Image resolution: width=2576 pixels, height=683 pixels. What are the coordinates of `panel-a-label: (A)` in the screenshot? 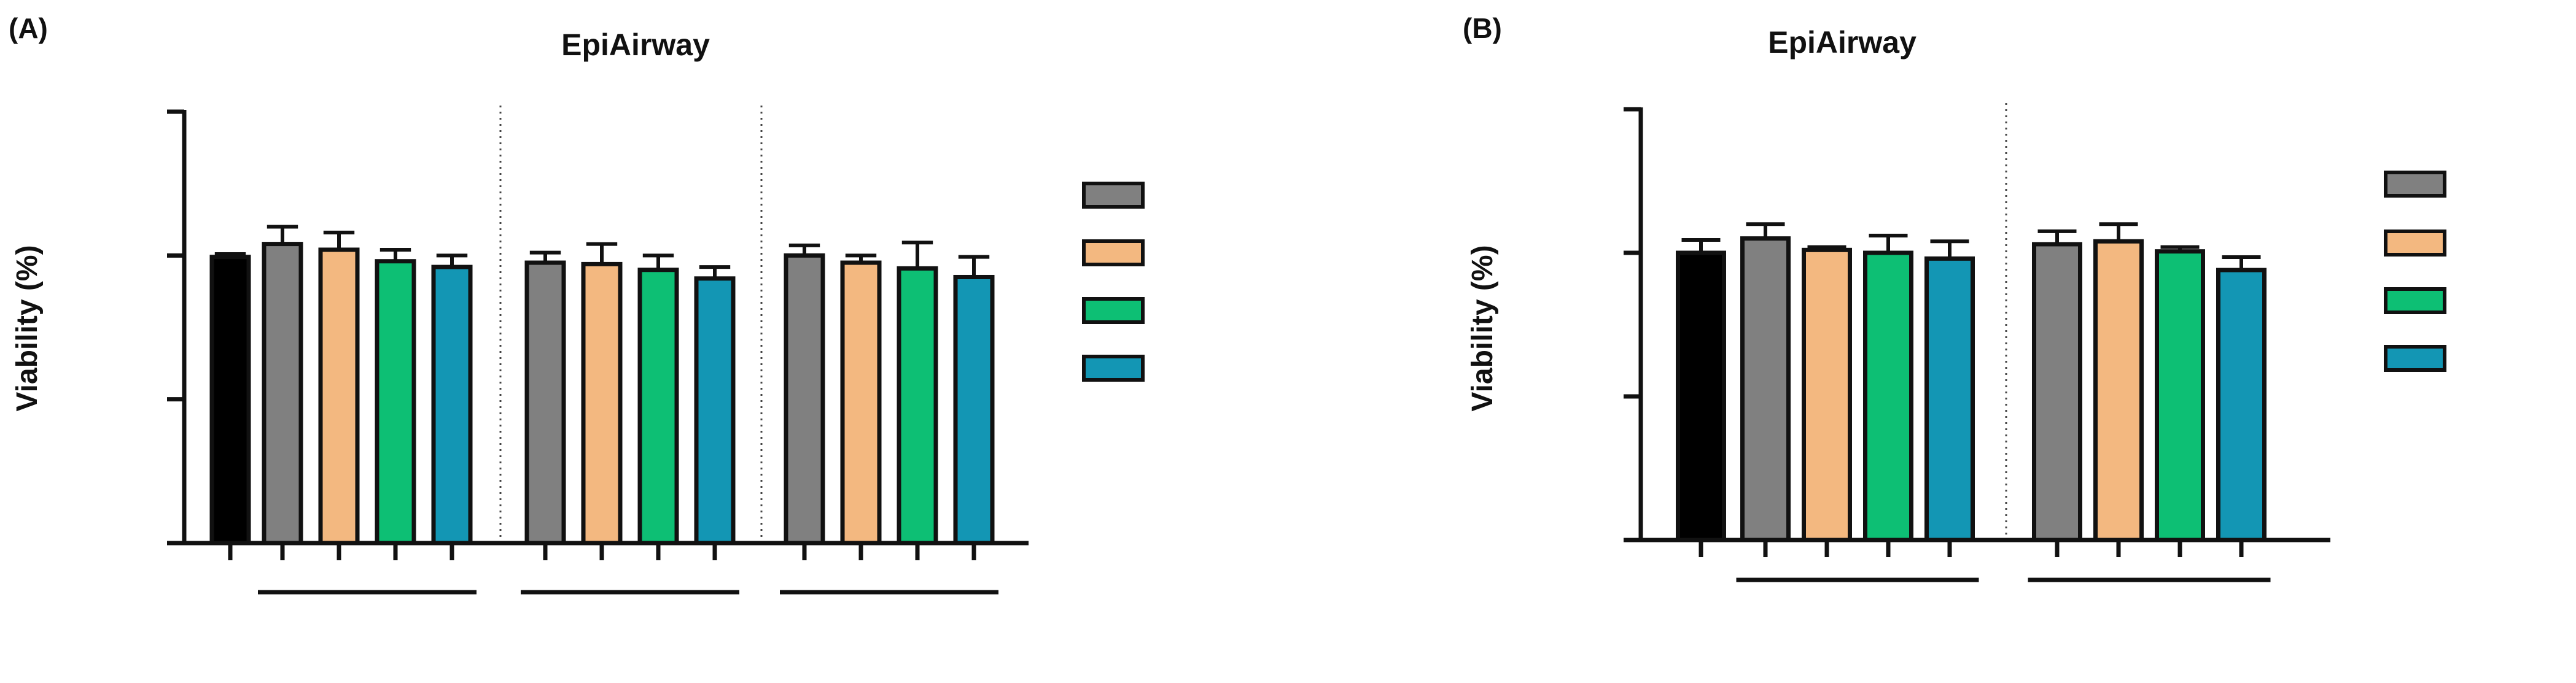 It's located at (28, 28).